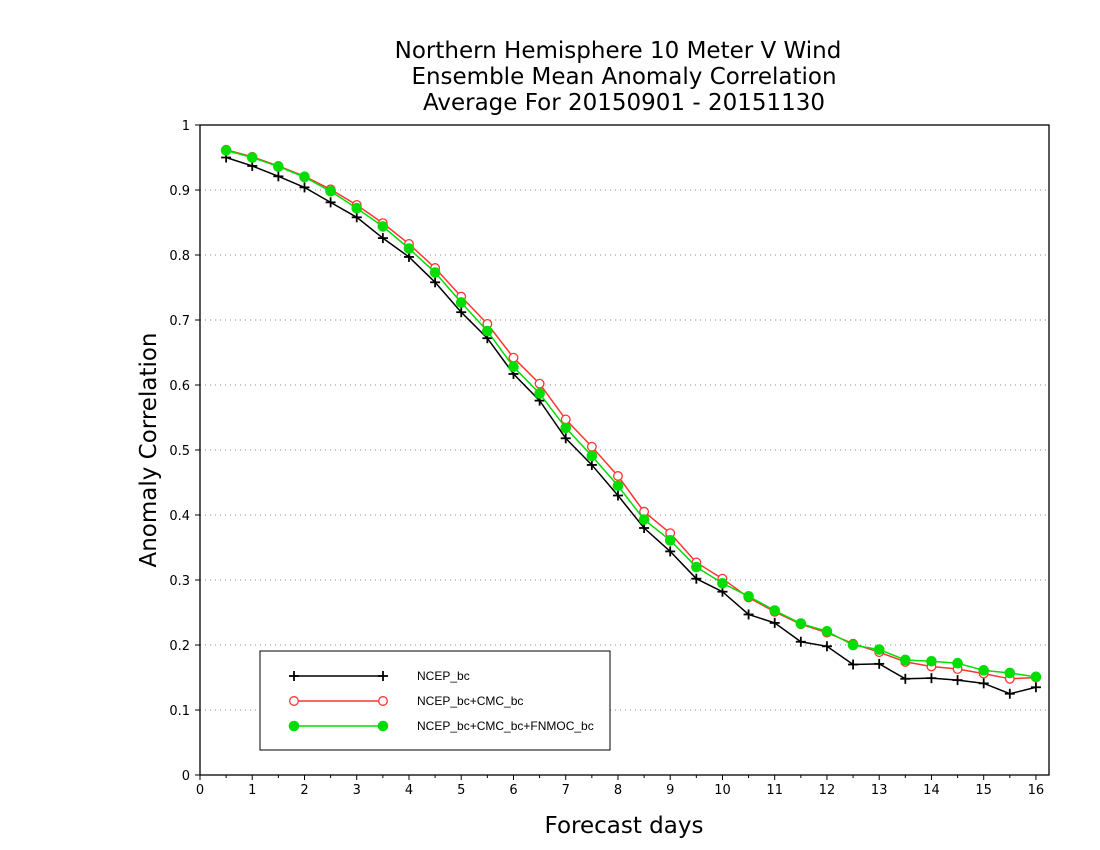  Describe the element at coordinates (774, 790) in the screenshot. I see `x-tick-label: 11` at that location.